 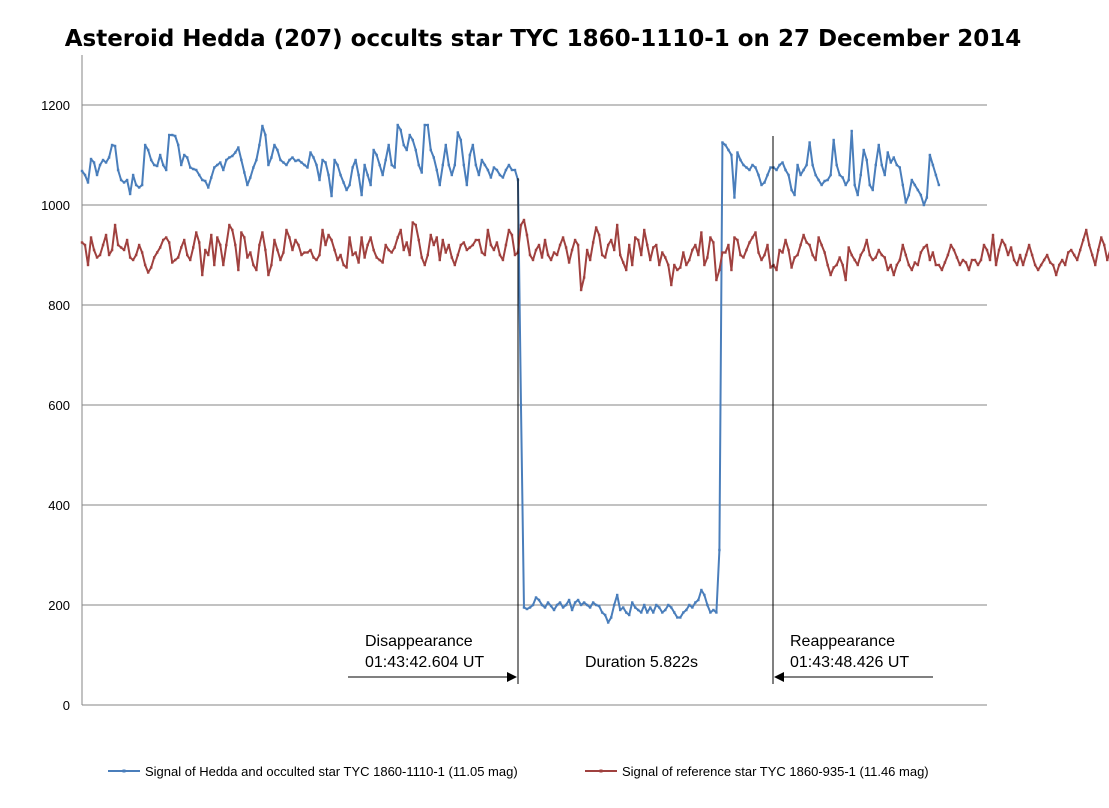 What do you see at coordinates (641, 662) in the screenshot?
I see `duration-label: Duration 5.822s` at bounding box center [641, 662].